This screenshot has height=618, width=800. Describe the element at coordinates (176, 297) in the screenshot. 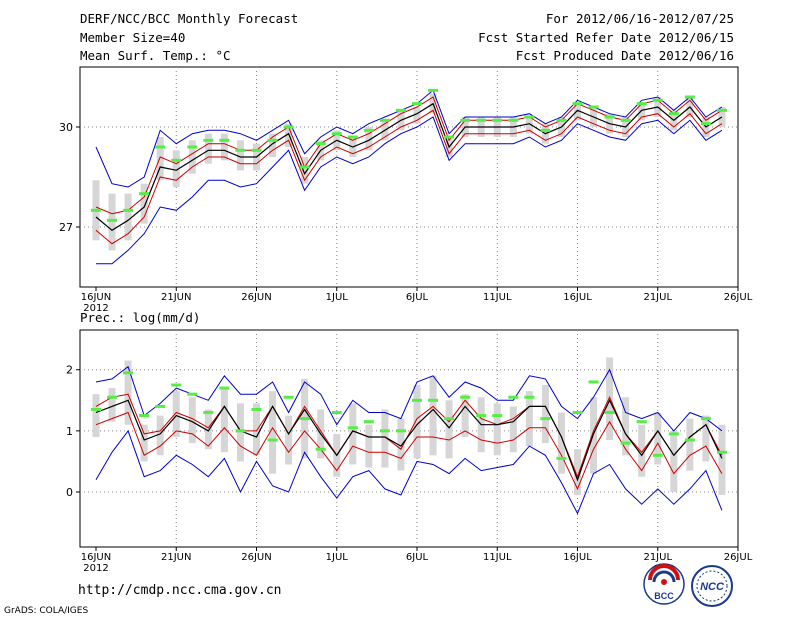

I see `temperature-xtick-label: 21JUN` at that location.